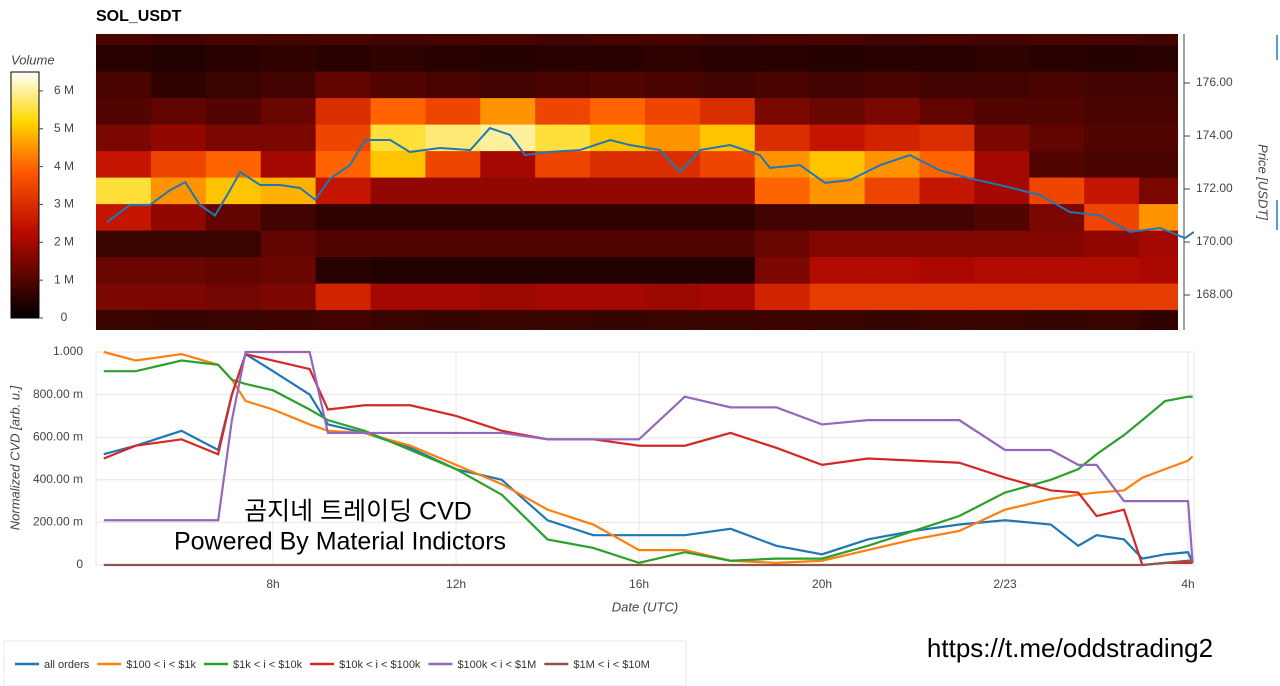 This screenshot has width=1280, height=686. What do you see at coordinates (1214, 241) in the screenshot?
I see `y2-tick-label: 170.00` at bounding box center [1214, 241].